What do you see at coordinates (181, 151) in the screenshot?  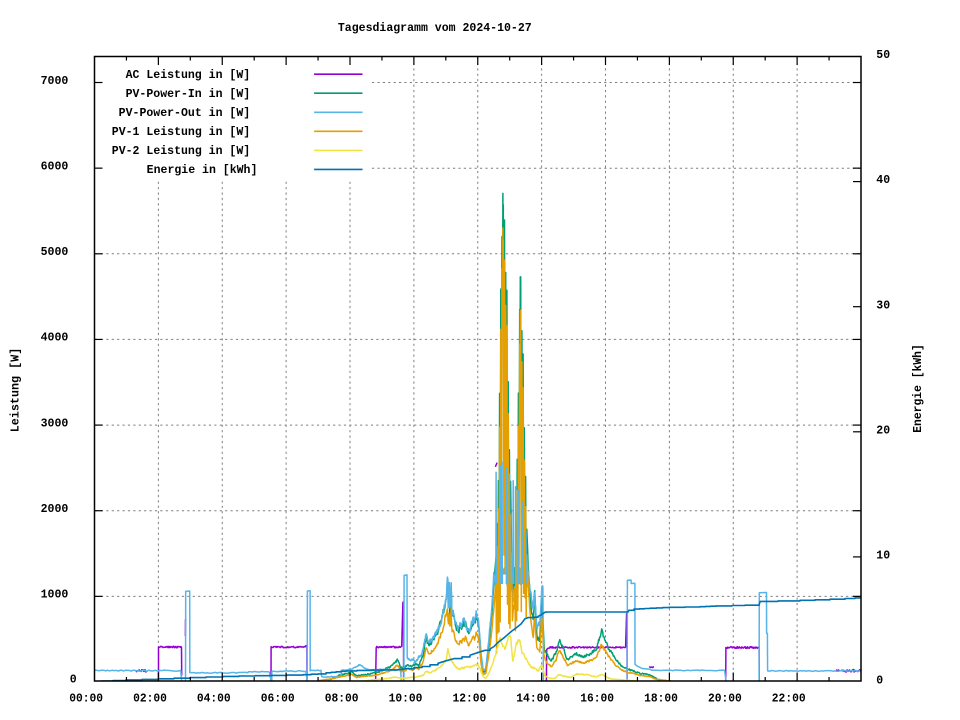 I see `svg-text: PV-2 Leistung in [W]` at bounding box center [181, 151].